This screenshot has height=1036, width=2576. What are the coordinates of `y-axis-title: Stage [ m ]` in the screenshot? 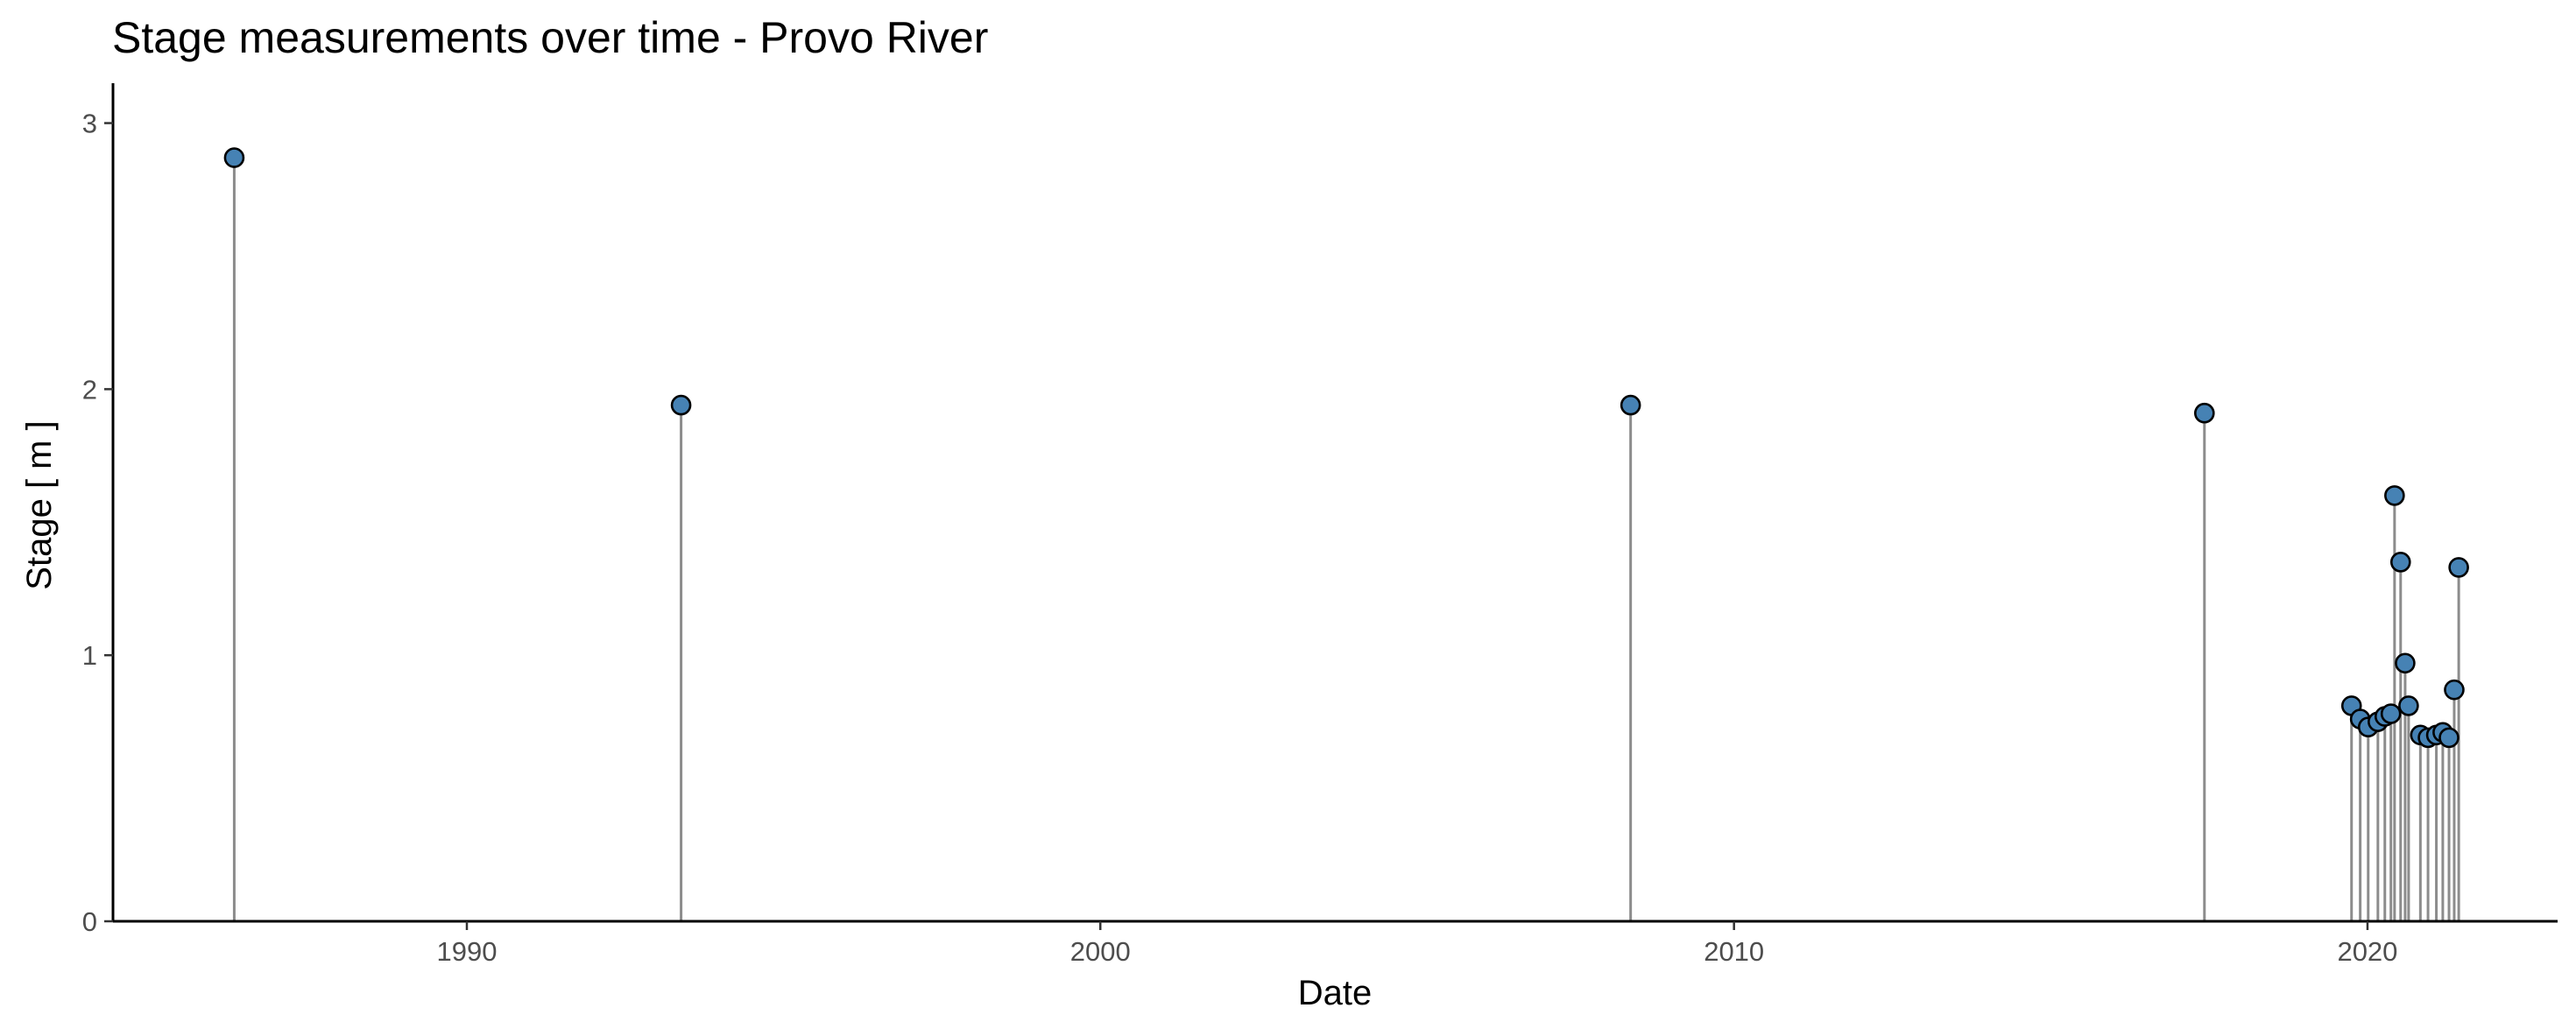 It's located at (39, 505).